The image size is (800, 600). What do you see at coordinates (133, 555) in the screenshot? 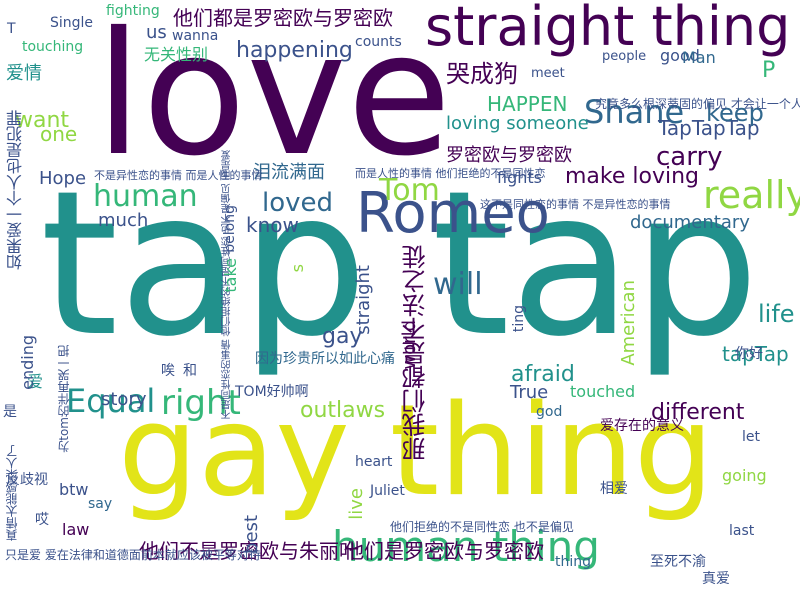
I see `word-zh-only-love: 只是爱 爱在法律和道德面前本就应该被平等对待` at bounding box center [133, 555].